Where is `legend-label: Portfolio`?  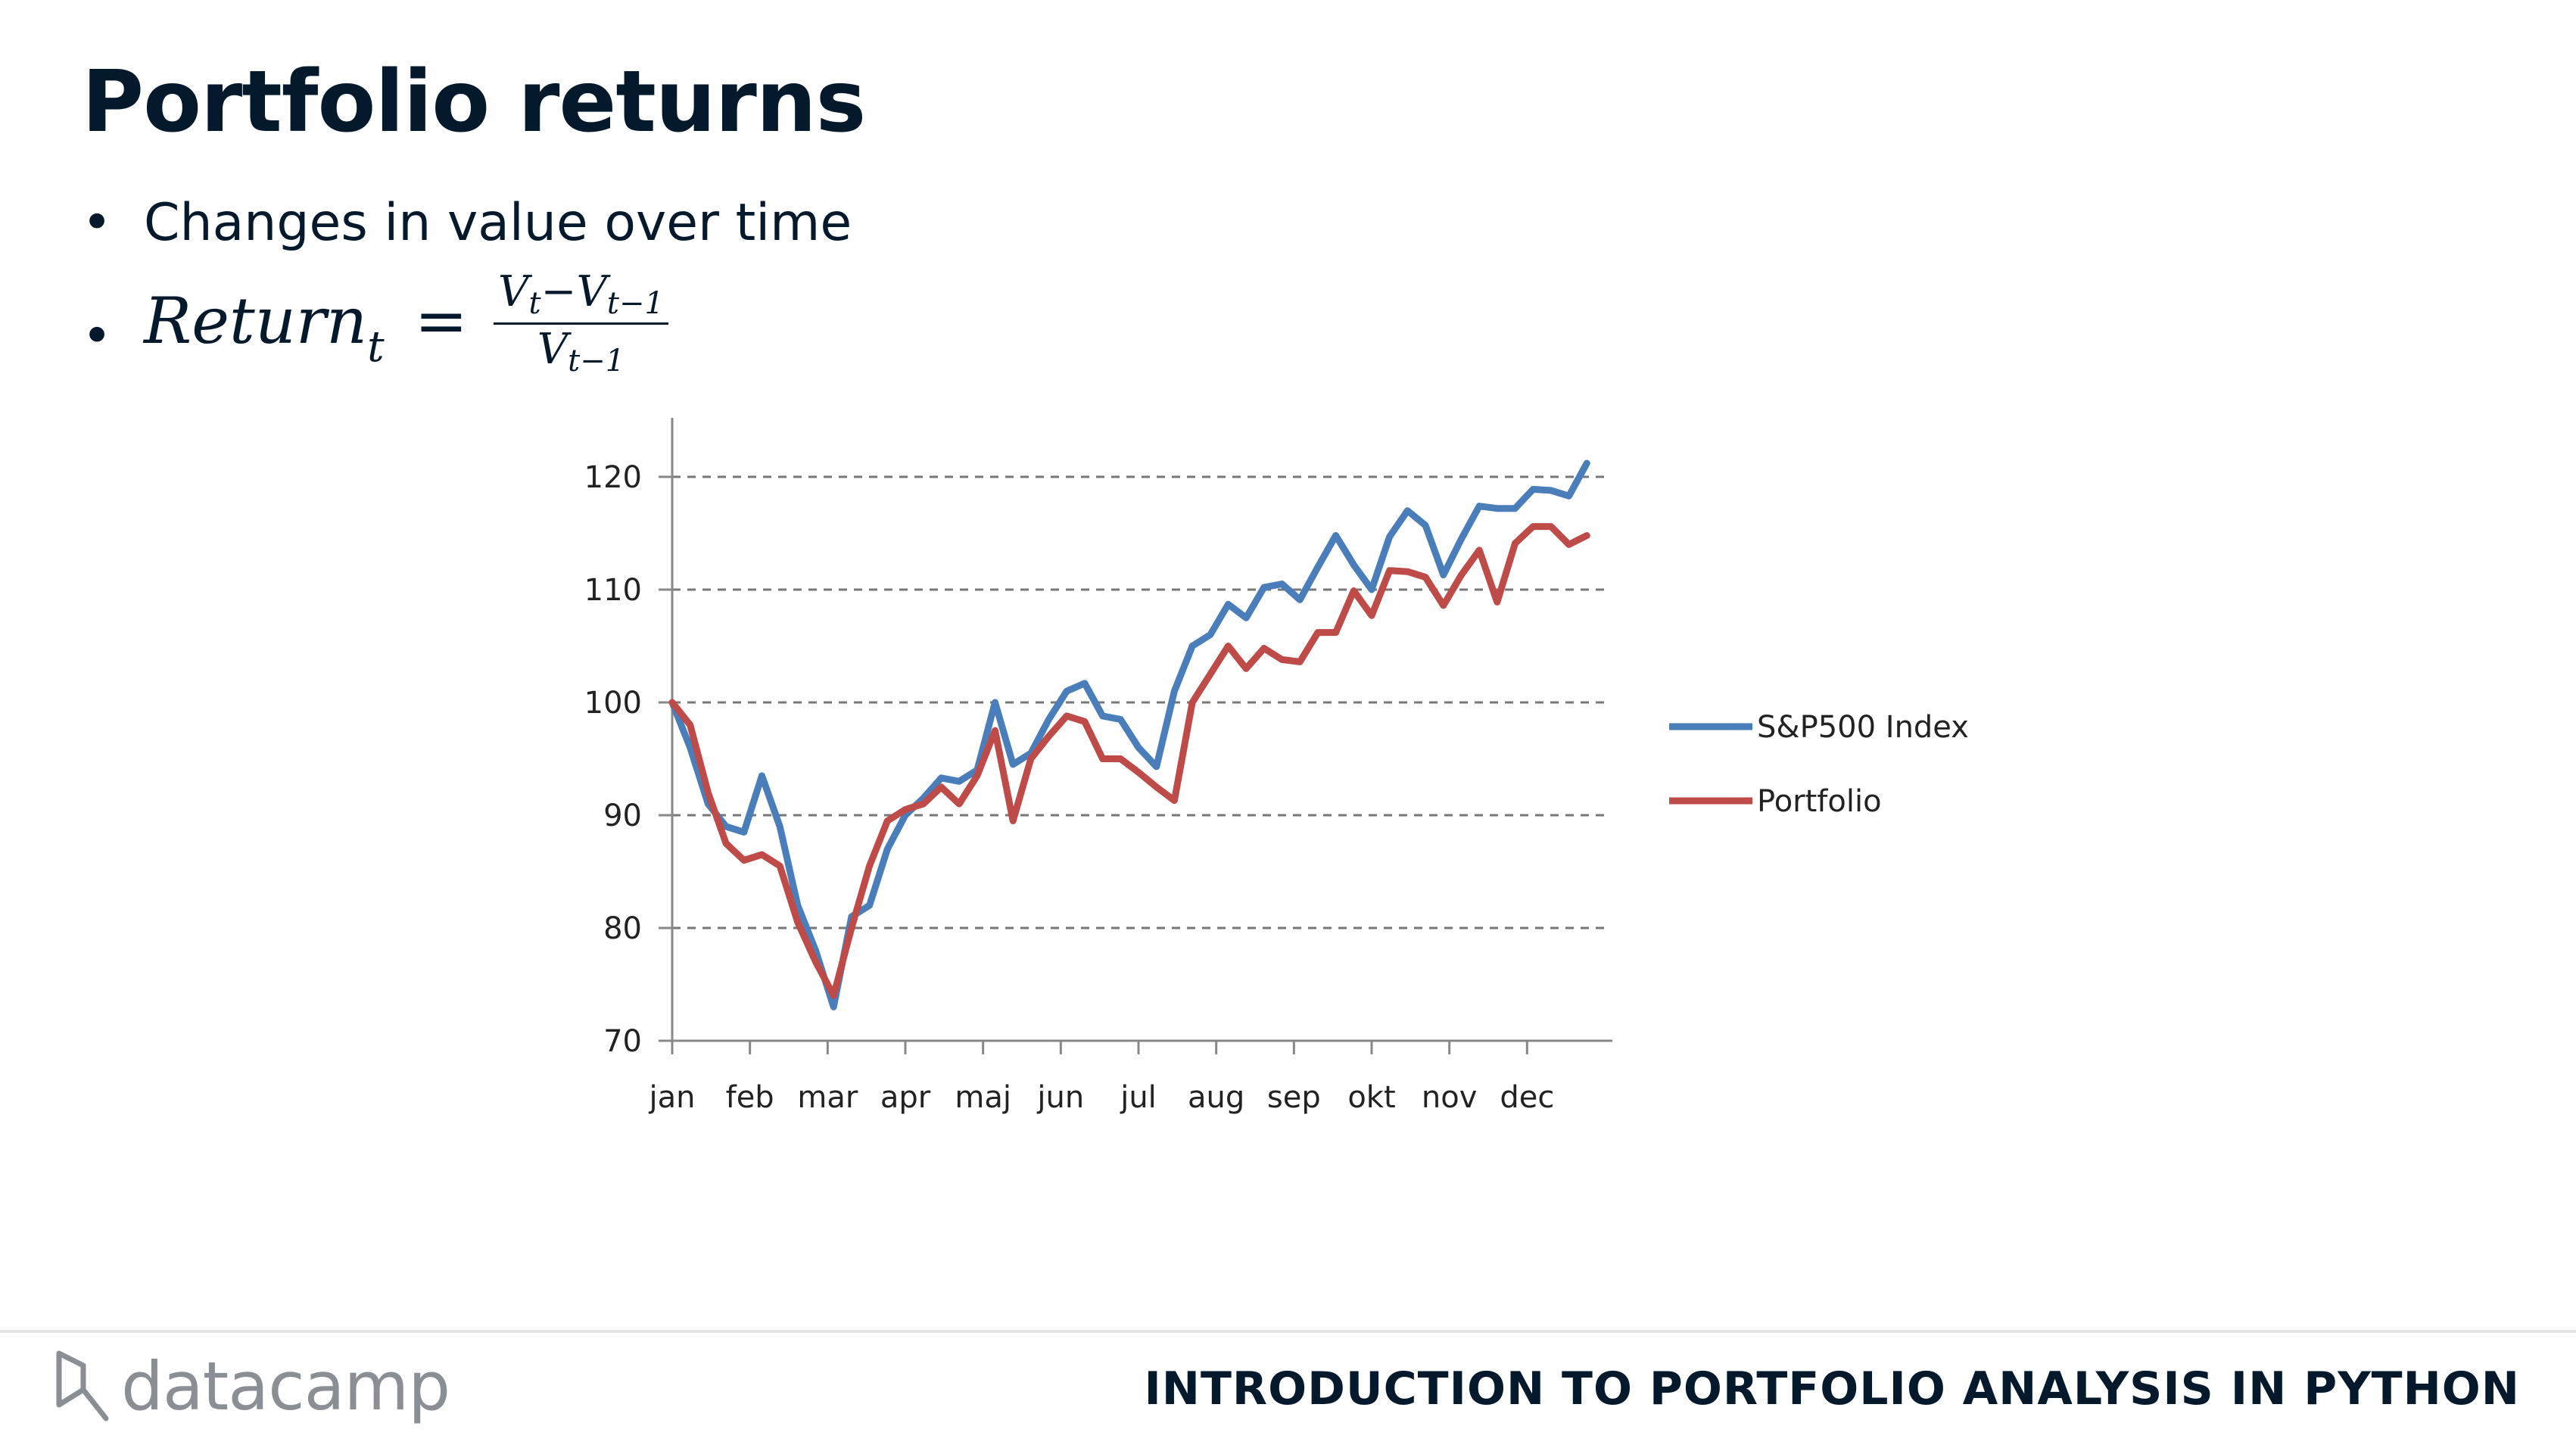
legend-label: Portfolio is located at coordinates (1819, 801).